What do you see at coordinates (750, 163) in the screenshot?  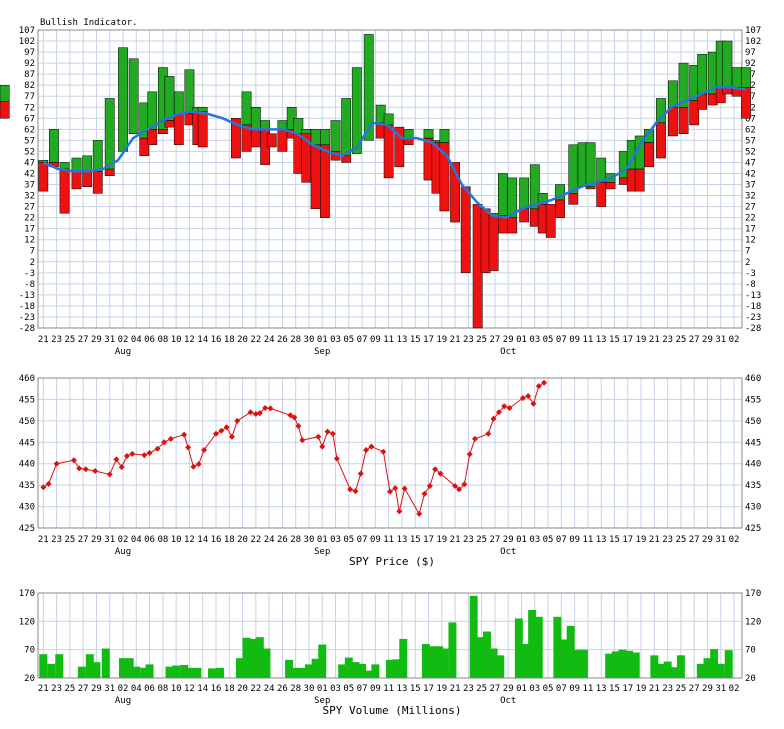 I see `indicator-y-tick-right: 47` at bounding box center [750, 163].